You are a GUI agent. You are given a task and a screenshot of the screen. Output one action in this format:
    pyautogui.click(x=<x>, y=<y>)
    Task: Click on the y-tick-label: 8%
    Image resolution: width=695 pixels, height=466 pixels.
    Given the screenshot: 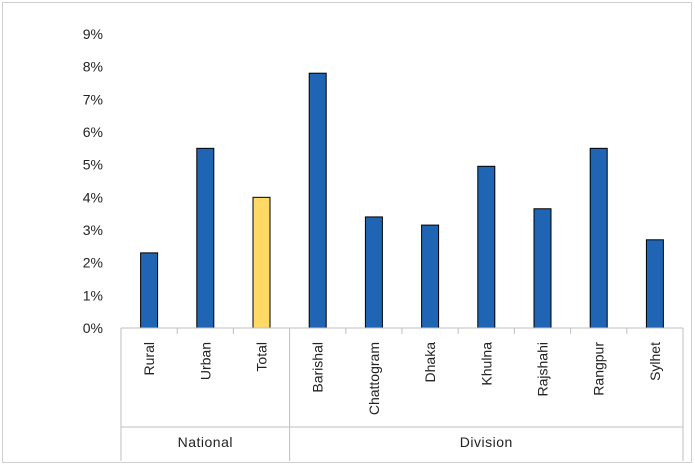 What is the action you would take?
    pyautogui.click(x=93, y=67)
    